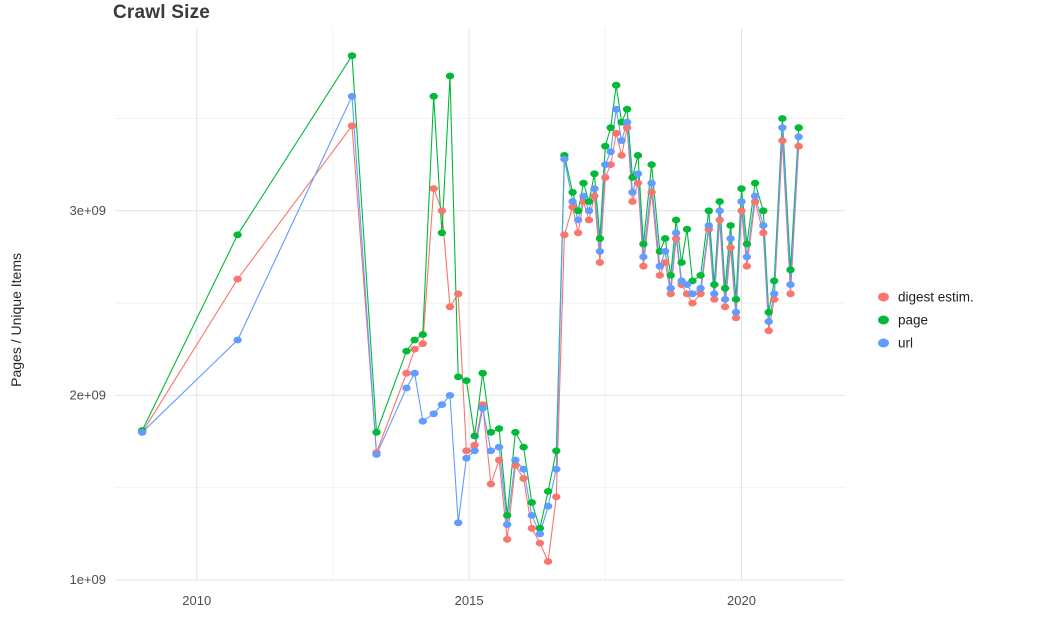 This screenshot has width=1059, height=639. What do you see at coordinates (883, 296) in the screenshot?
I see `legend-dot-icon` at bounding box center [883, 296].